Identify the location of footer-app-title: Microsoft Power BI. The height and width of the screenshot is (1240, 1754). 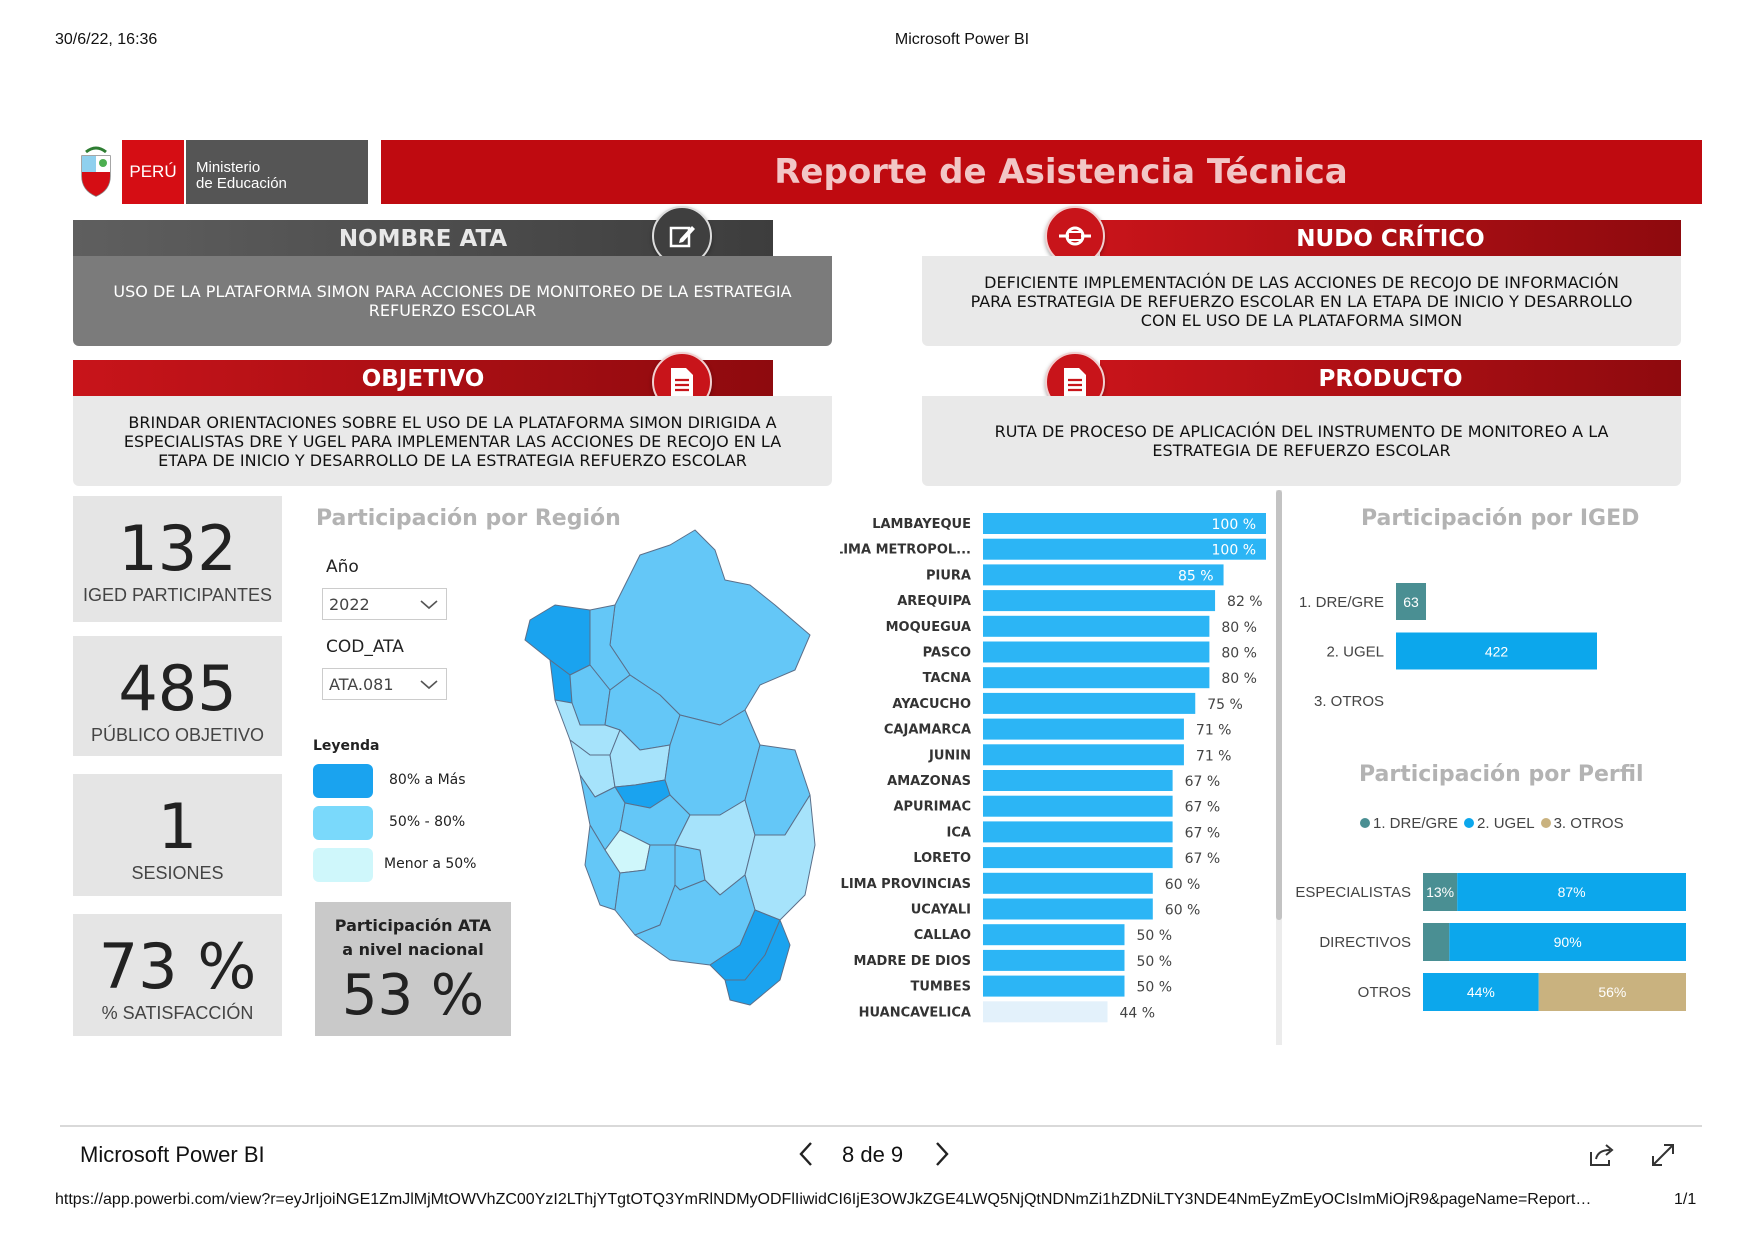
(172, 1154).